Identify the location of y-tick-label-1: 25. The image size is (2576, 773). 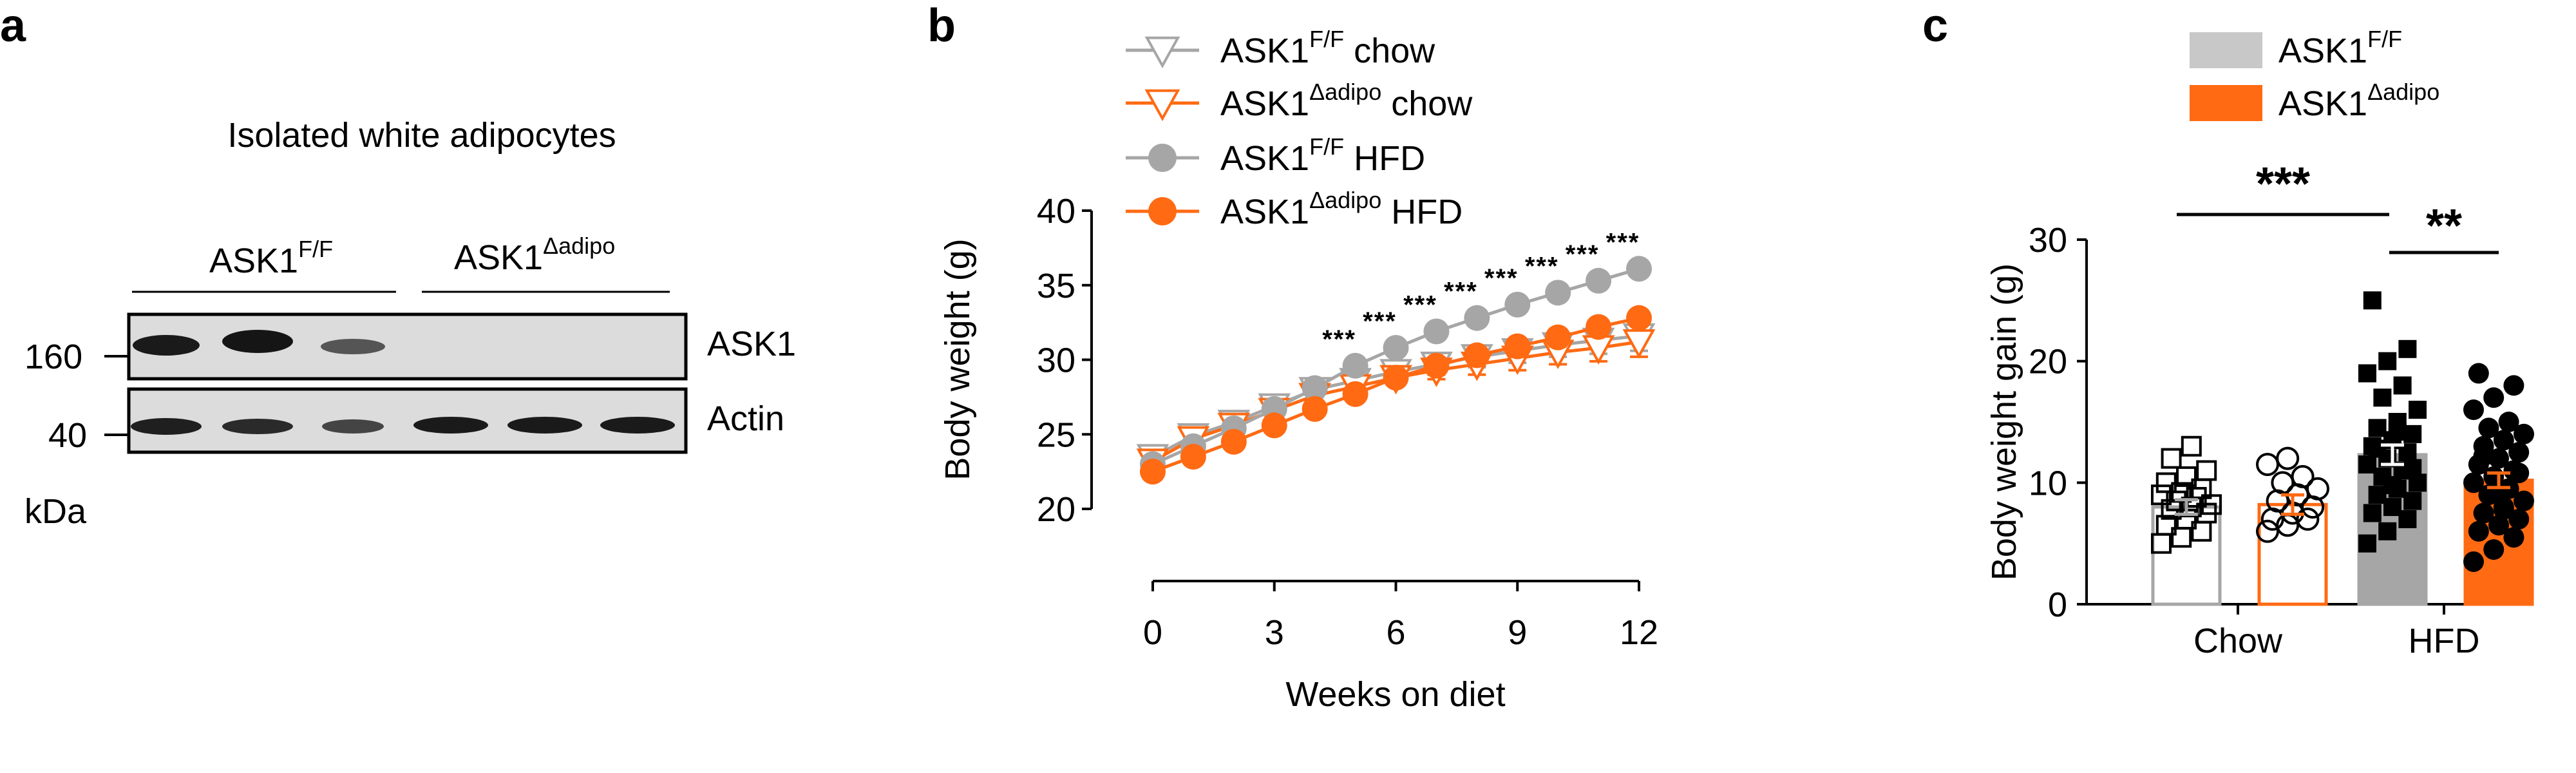
(1056, 434).